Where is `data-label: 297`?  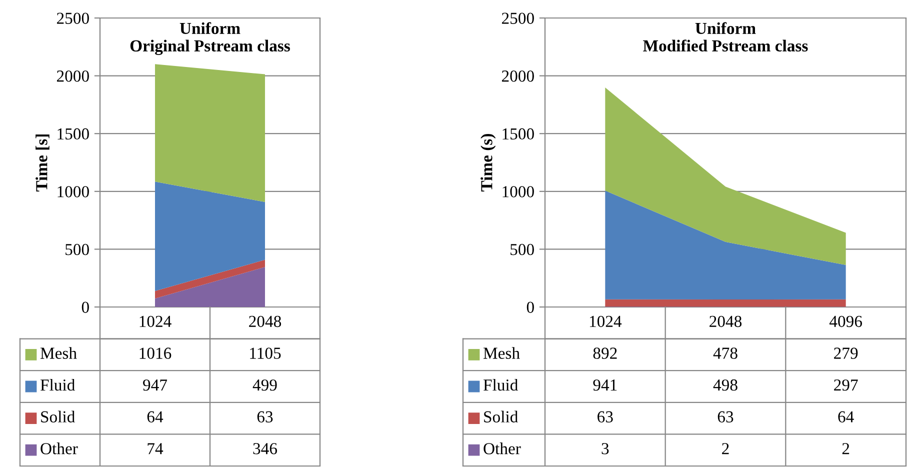
data-label: 297 is located at coordinates (846, 385).